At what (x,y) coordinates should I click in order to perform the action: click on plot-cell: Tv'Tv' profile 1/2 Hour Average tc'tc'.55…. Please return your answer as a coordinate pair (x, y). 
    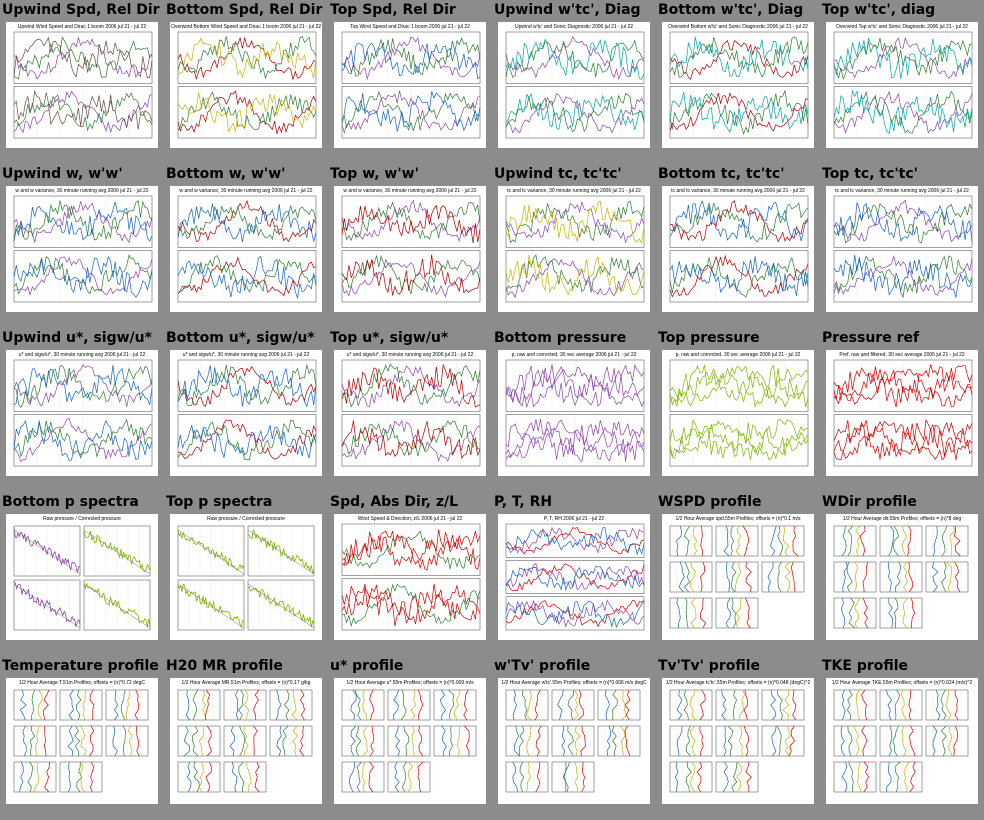
    Looking at the image, I should click on (736, 737).